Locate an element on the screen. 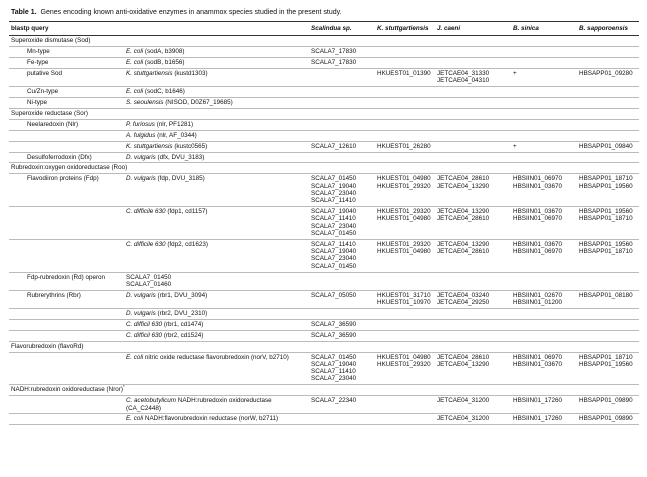 This screenshot has width=647, height=477. hit-cell: SCALA7_05050 is located at coordinates (342, 300).